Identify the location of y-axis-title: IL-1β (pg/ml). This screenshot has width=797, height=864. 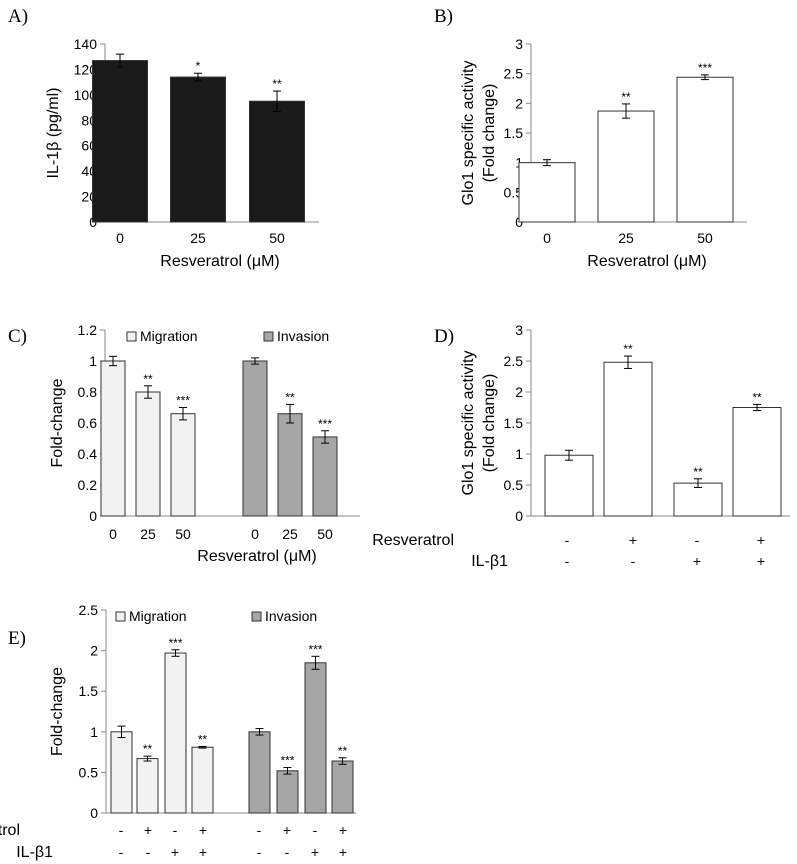
(53, 133).